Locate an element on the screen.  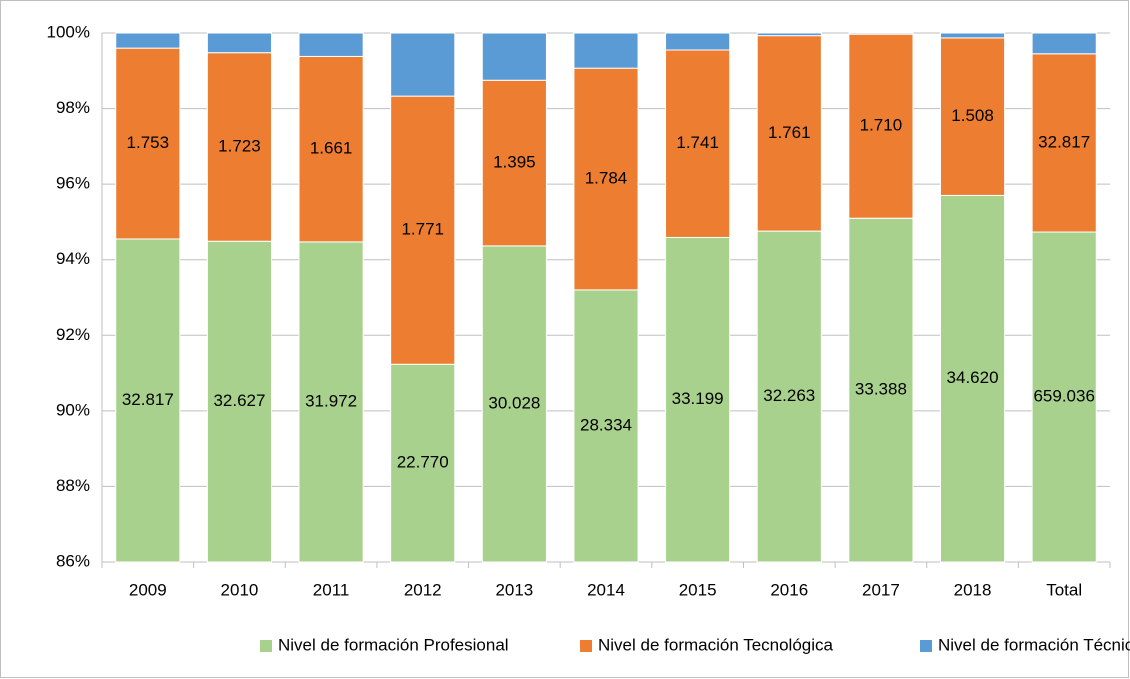
data-label: 1.771 is located at coordinates (422, 229).